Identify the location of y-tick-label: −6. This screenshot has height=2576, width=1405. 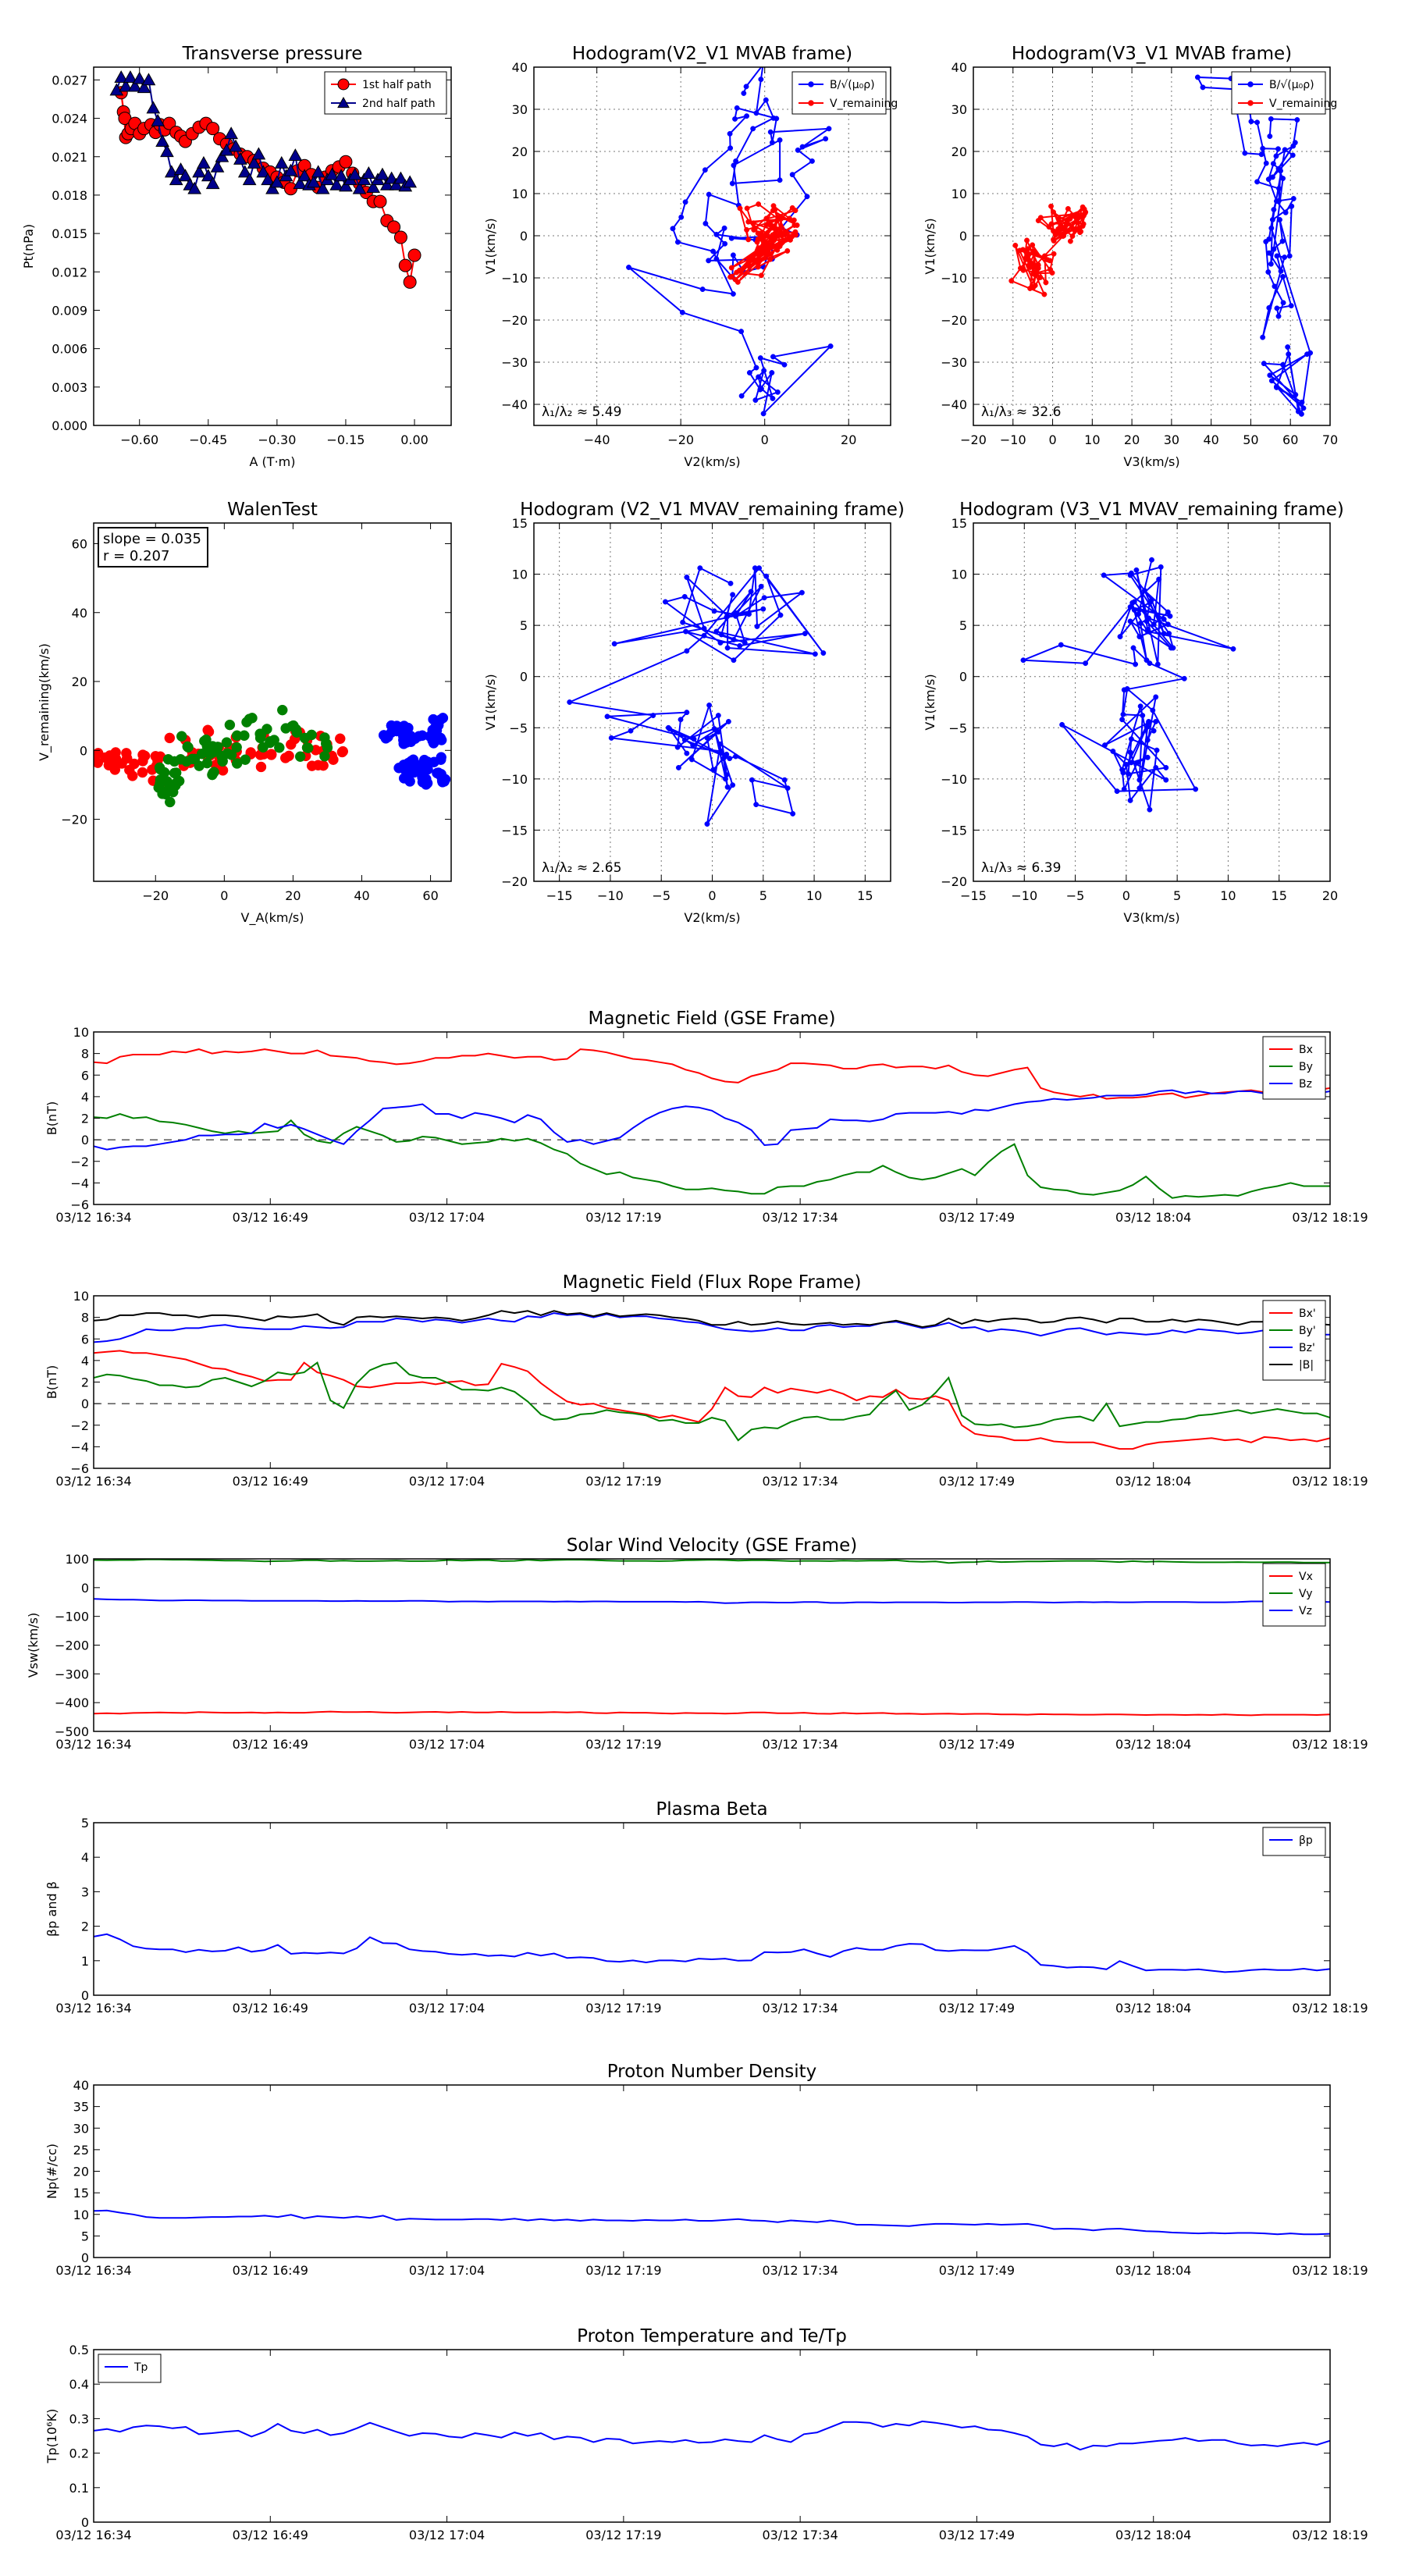
(80, 1468).